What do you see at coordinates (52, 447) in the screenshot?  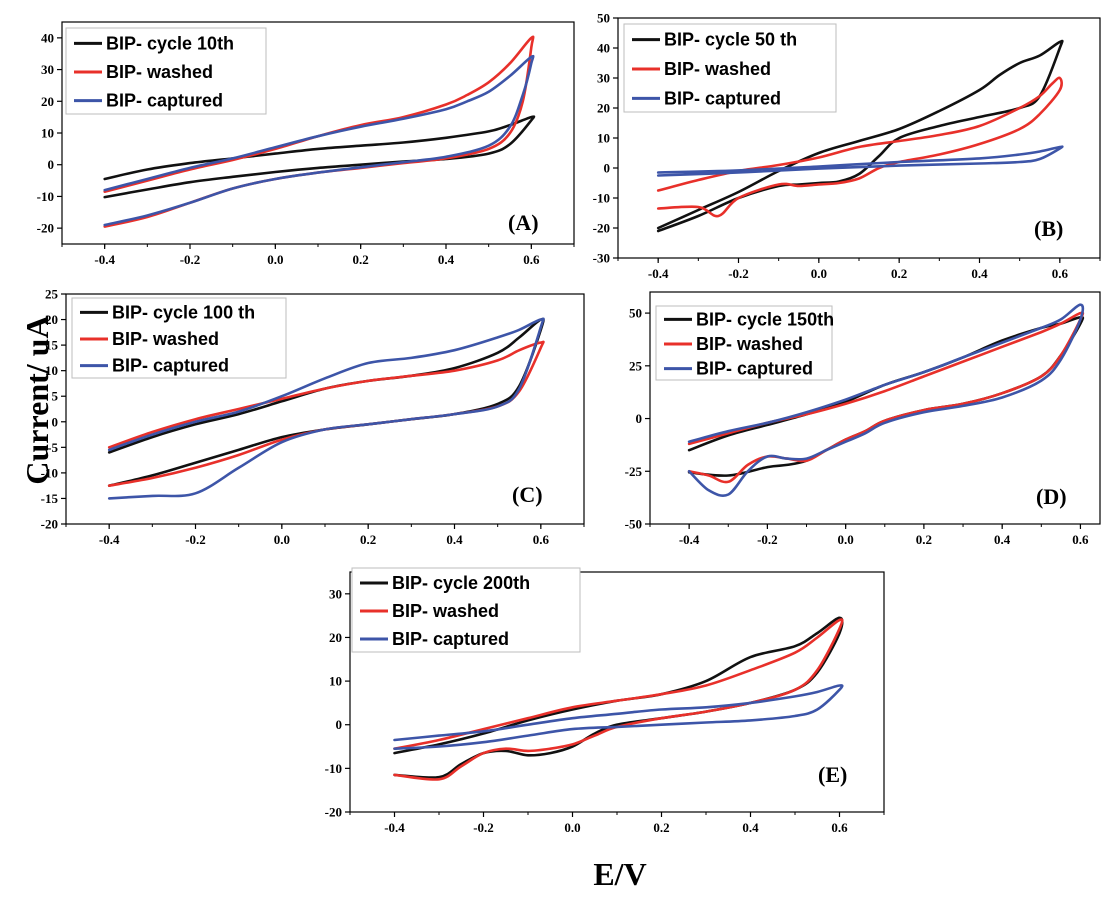 I see `y-tick-label: -5` at bounding box center [52, 447].